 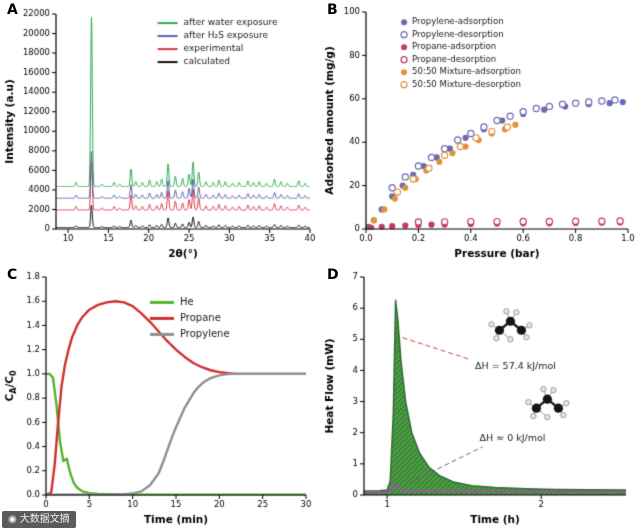 I want to click on watermark: ◉ 大数据文摘, so click(x=39, y=519).